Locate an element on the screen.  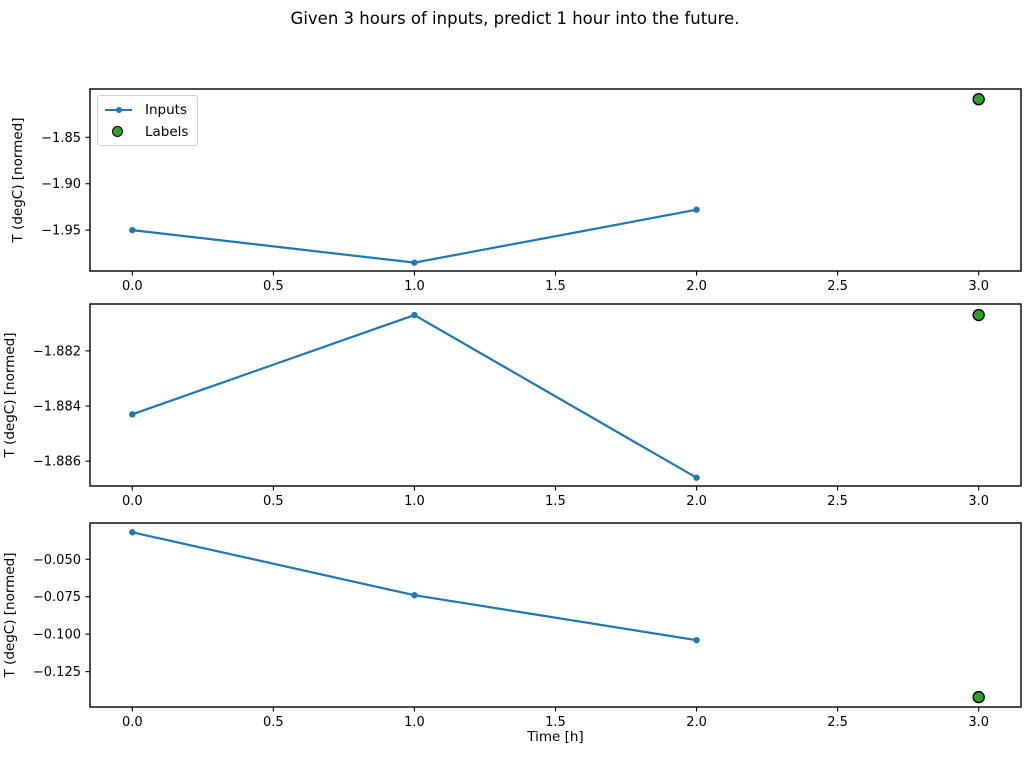
y-tick-label: −1.886 is located at coordinates (57, 462).